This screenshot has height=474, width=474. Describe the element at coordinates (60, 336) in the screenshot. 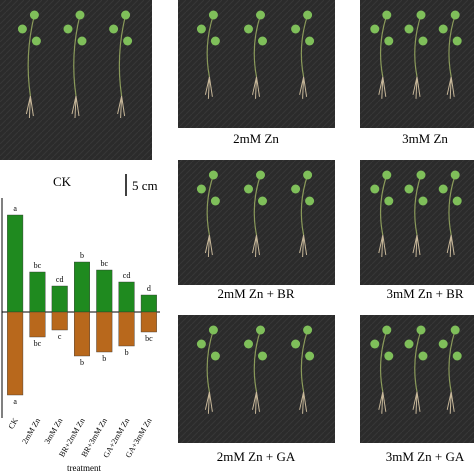

I see `significance-label: c` at that location.